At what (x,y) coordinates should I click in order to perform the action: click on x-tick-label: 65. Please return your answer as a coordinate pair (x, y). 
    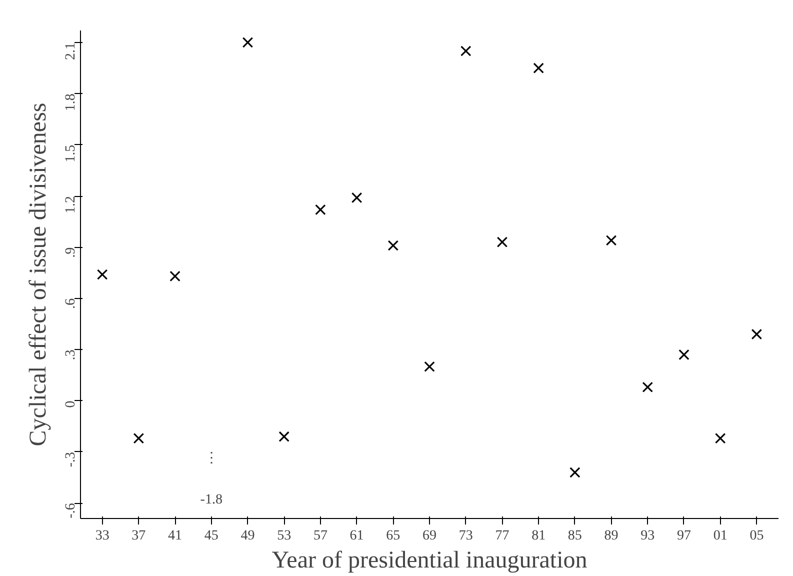
    Looking at the image, I should click on (393, 536).